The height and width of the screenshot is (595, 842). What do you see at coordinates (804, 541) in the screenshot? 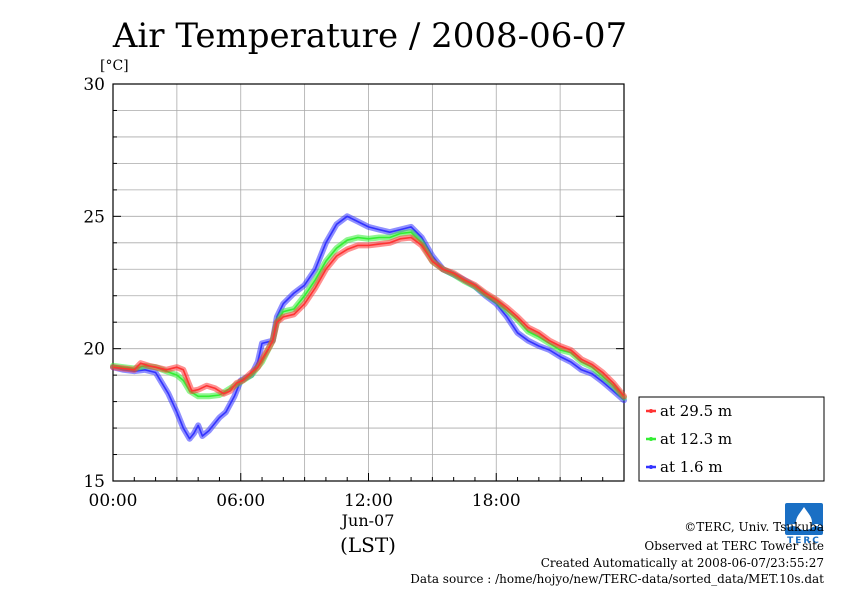
I see `logo-text: TERC` at bounding box center [804, 541].